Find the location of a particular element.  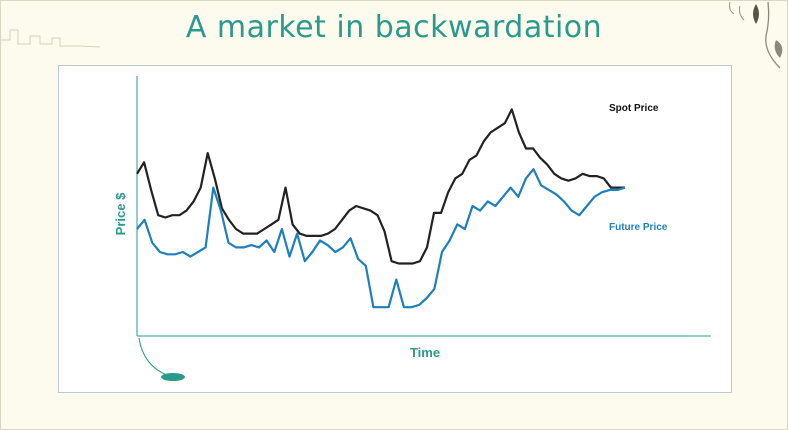

tendril-decoration is located at coordinates (154, 357).